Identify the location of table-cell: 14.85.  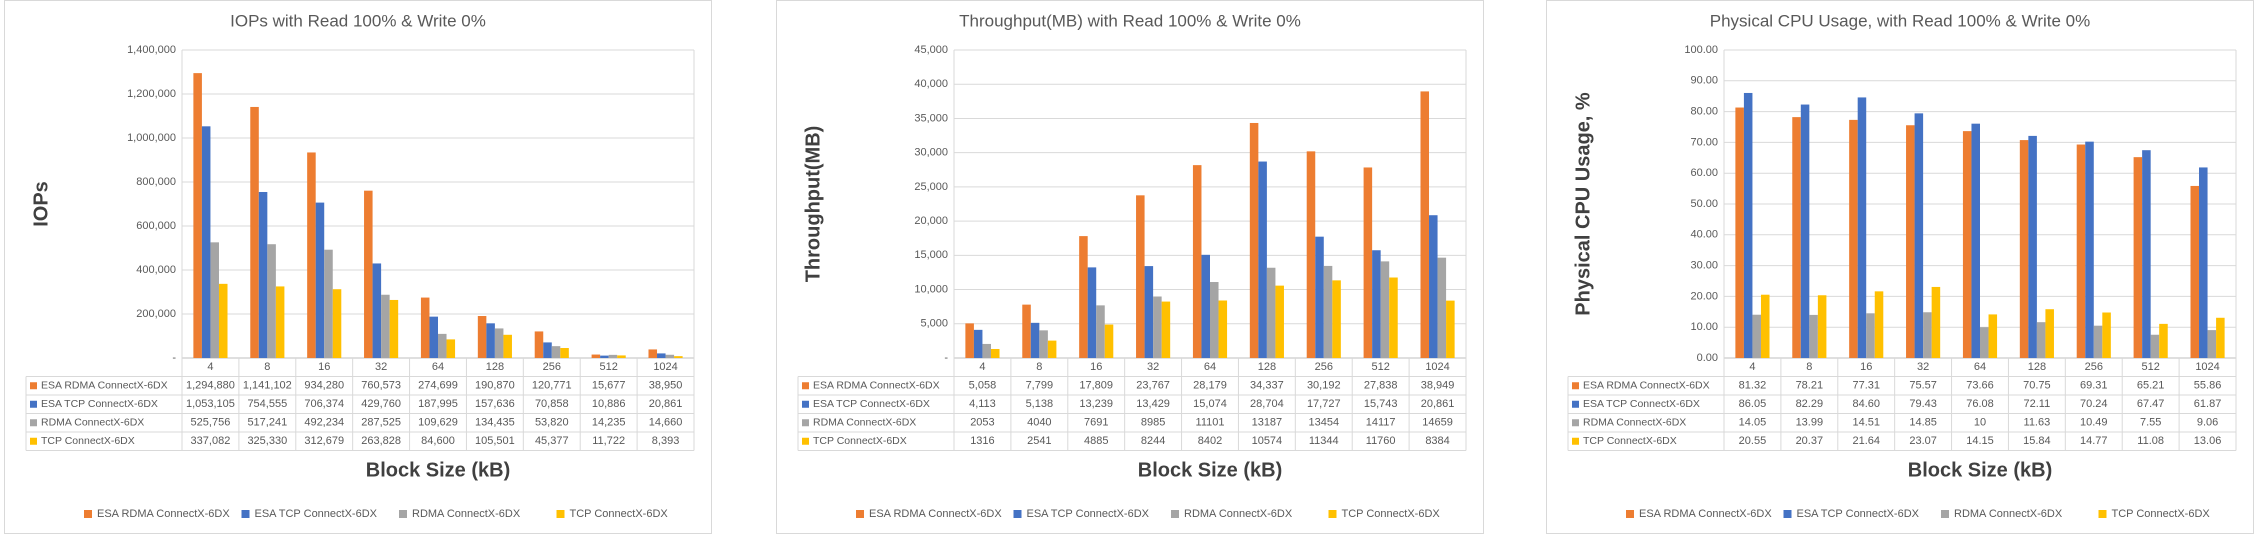
(1923, 423).